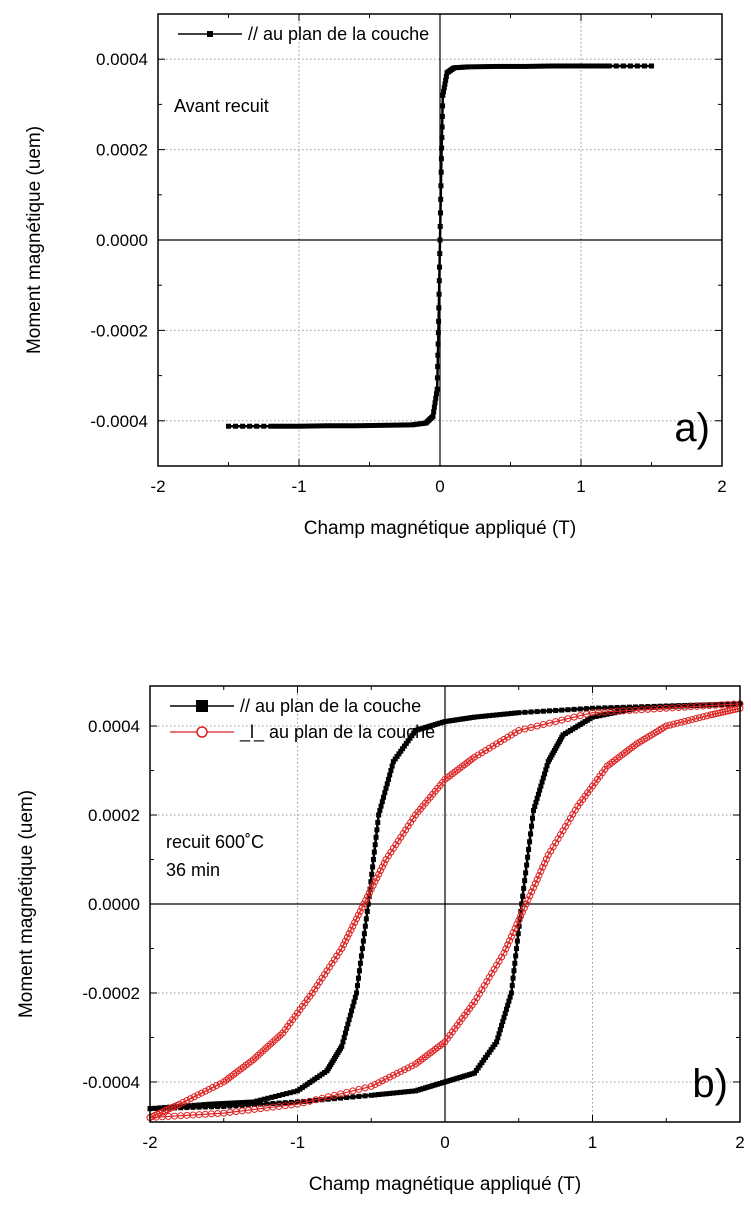 This screenshot has width=751, height=1210. I want to click on panel-label: b), so click(710, 1084).